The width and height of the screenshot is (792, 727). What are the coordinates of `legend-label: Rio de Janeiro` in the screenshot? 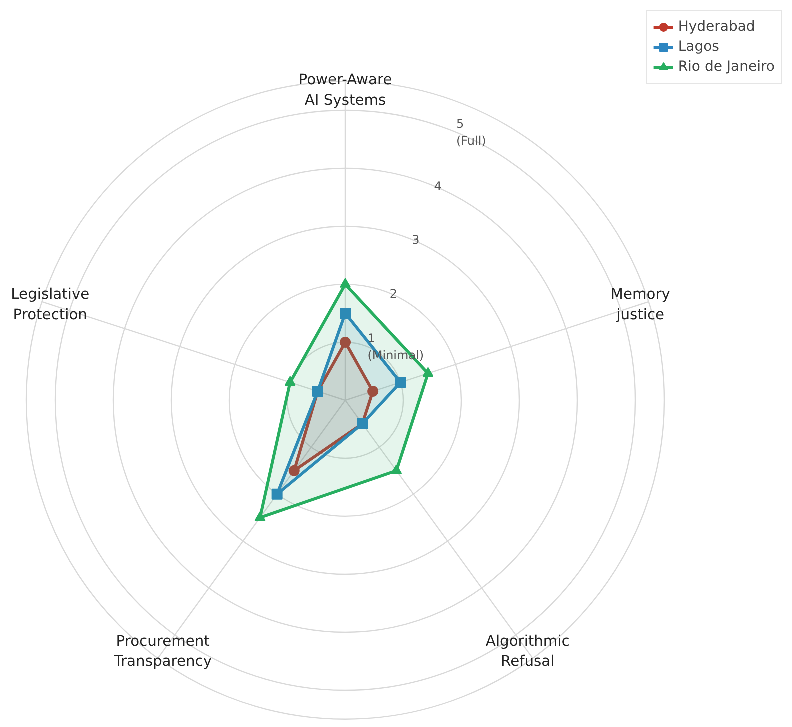 It's located at (726, 67).